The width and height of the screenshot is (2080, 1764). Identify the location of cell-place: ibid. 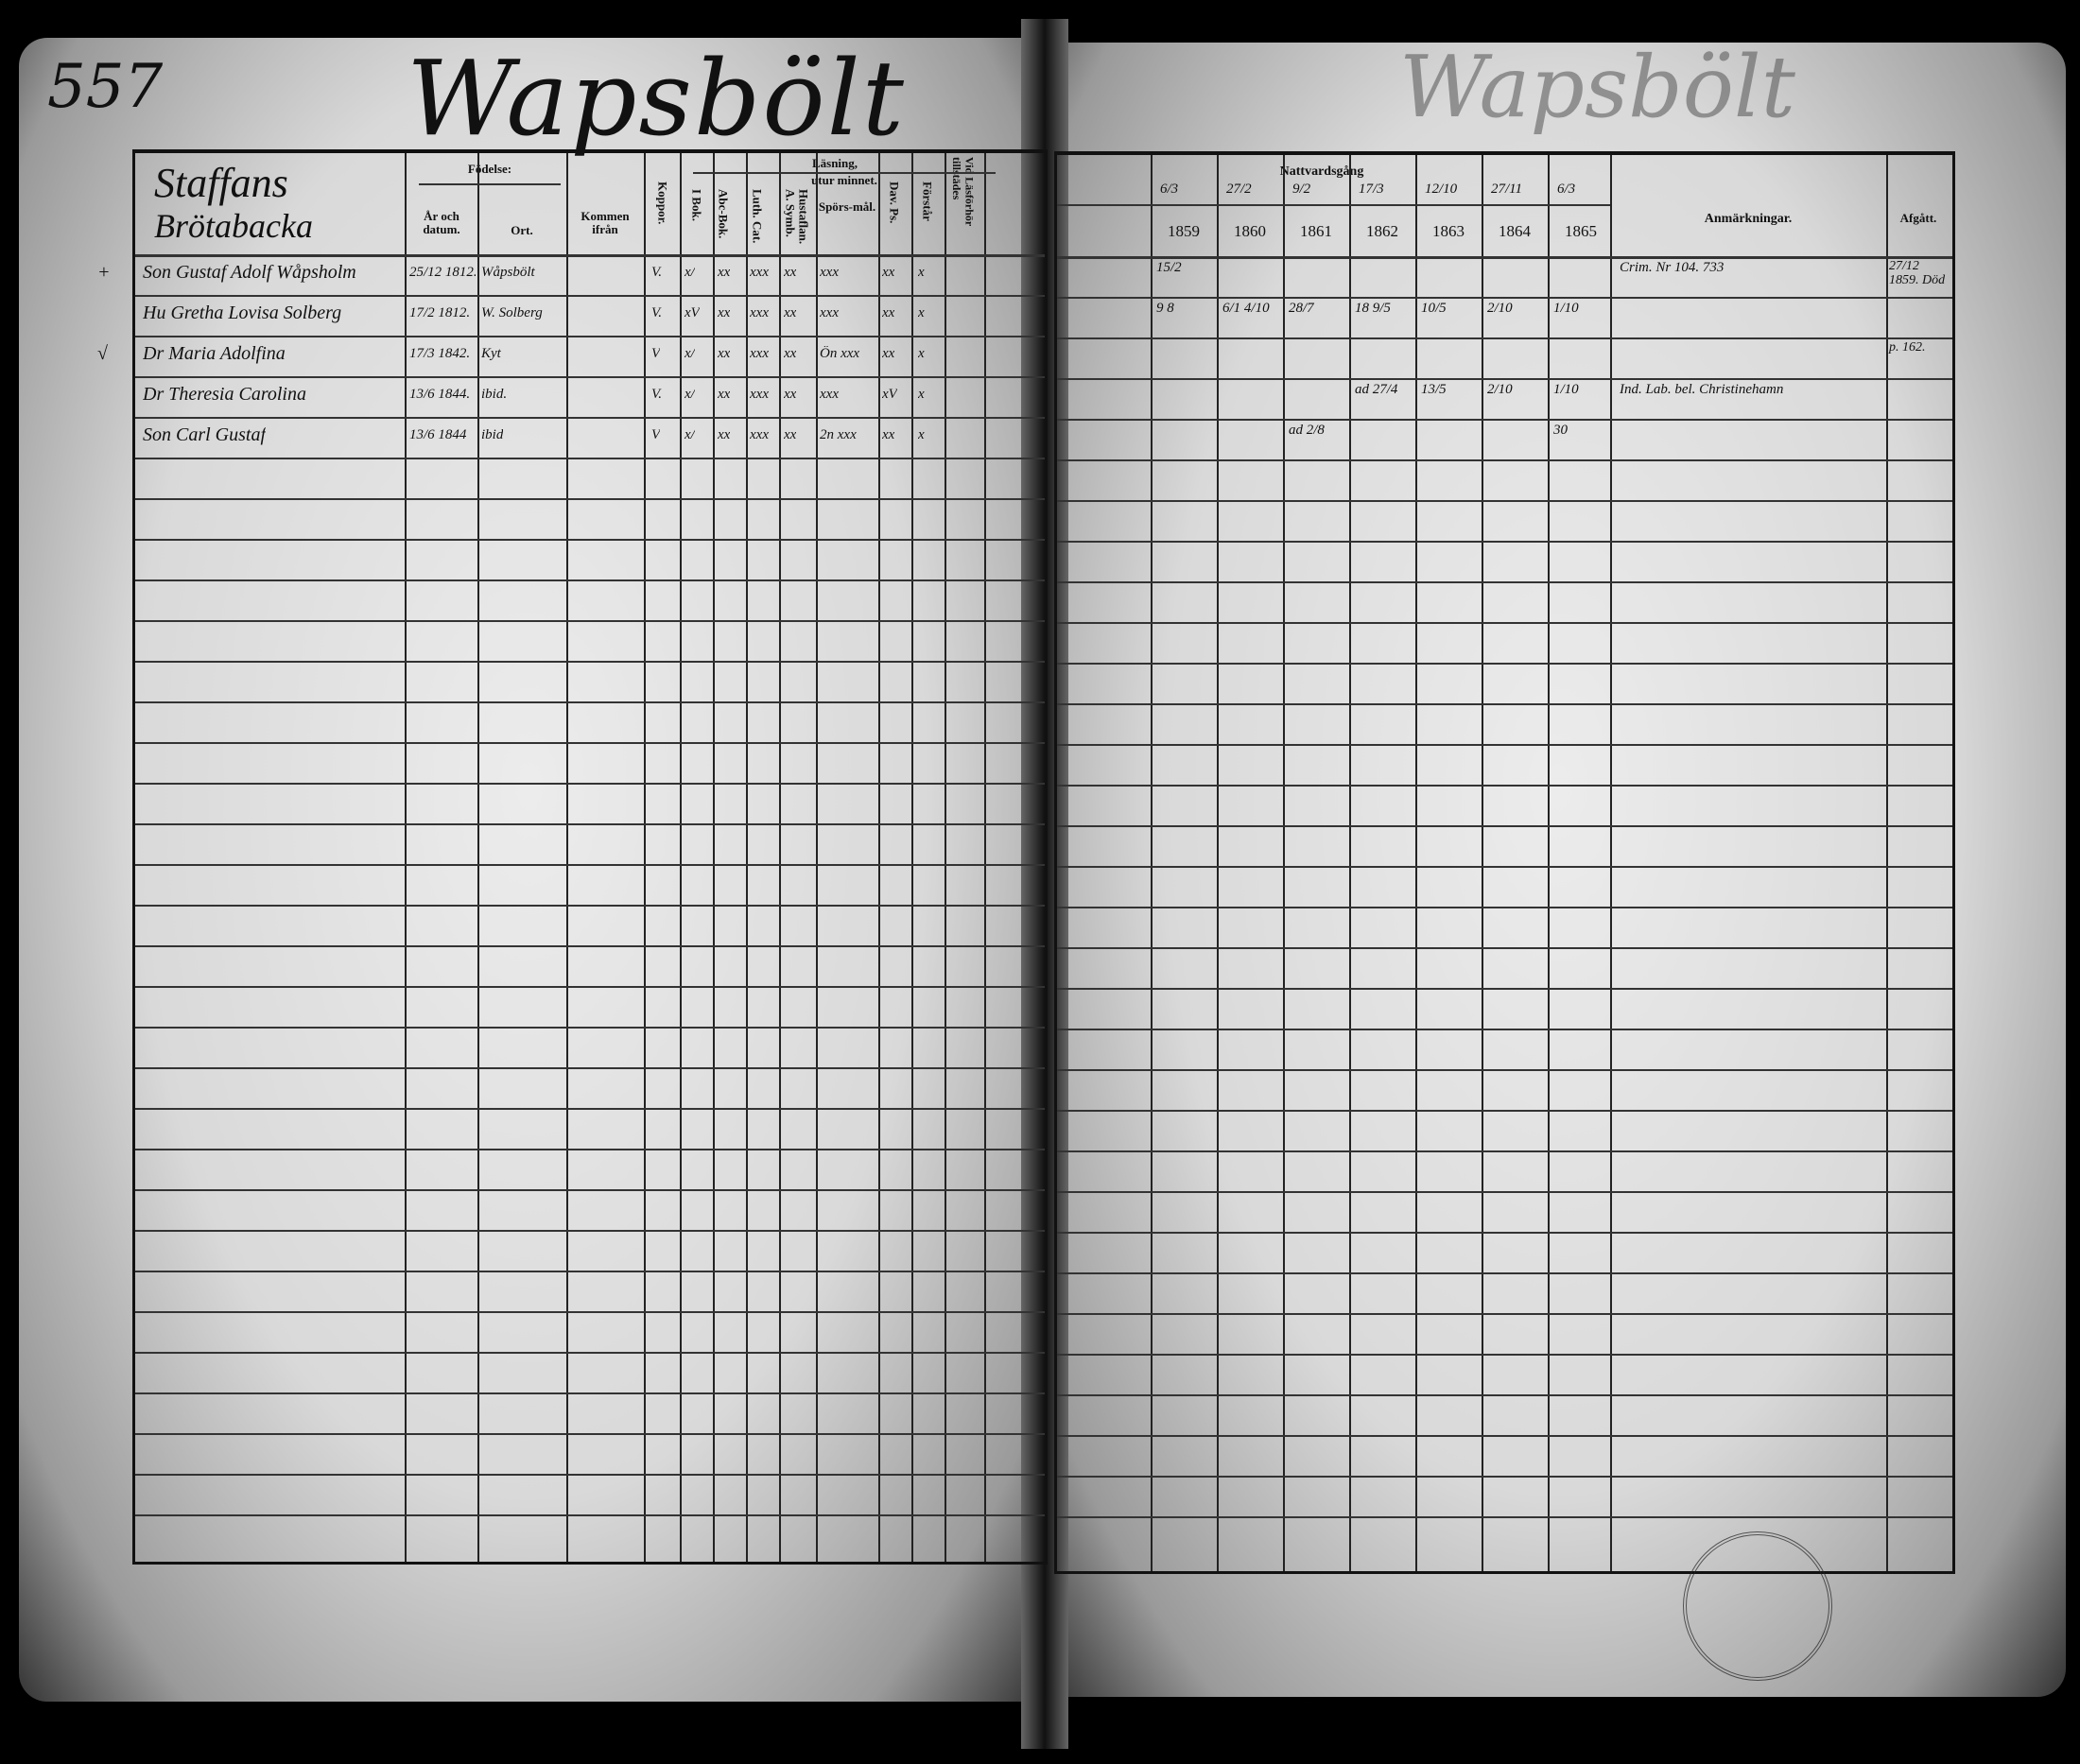
(492, 434).